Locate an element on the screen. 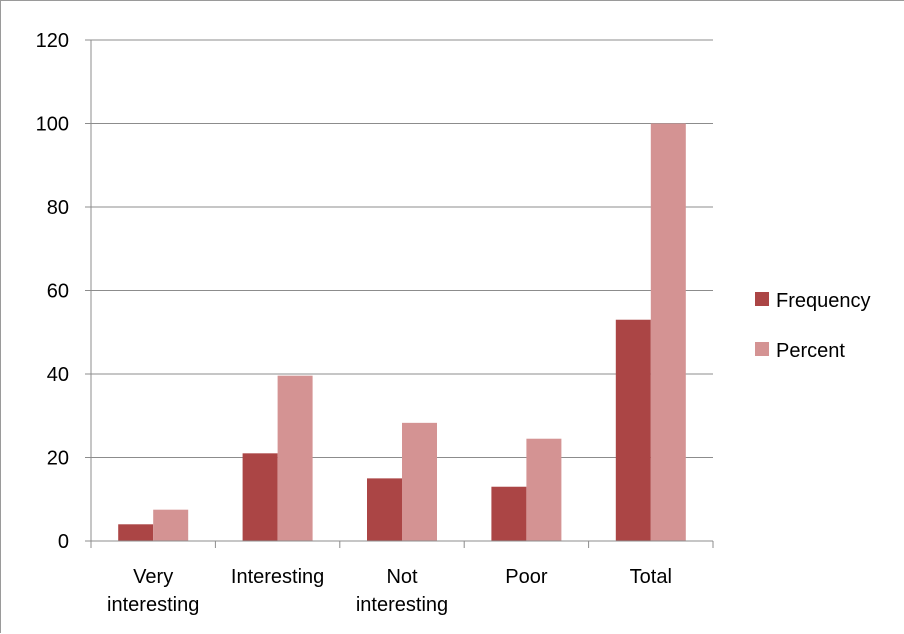 Image resolution: width=904 pixels, height=634 pixels. y-tick-label: 80 is located at coordinates (58, 208).